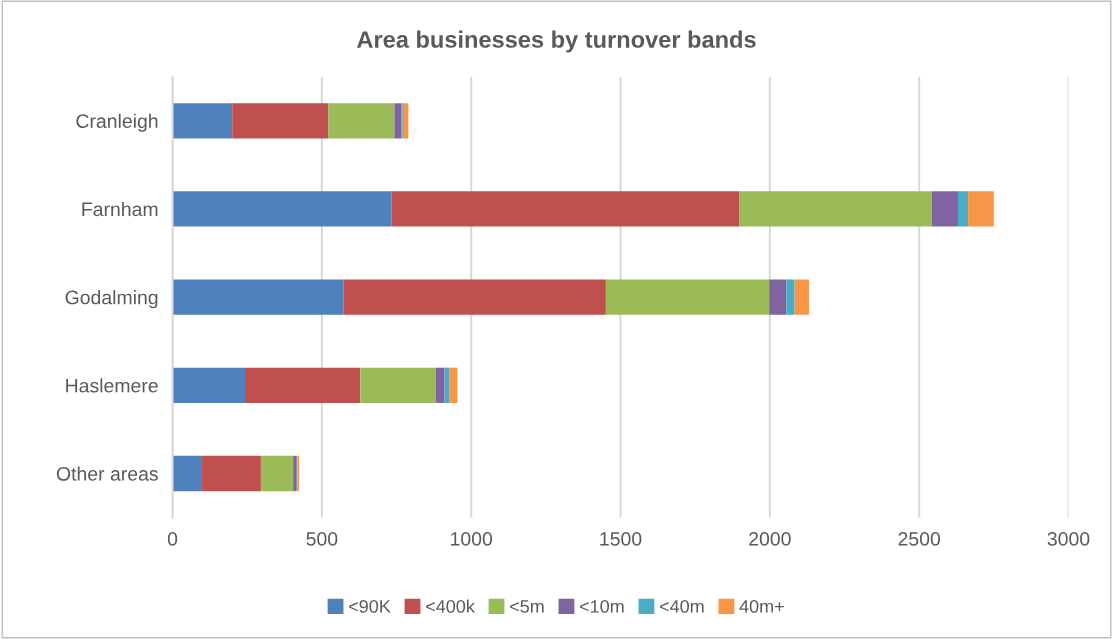  Describe the element at coordinates (370, 606) in the screenshot. I see `legend-label: <90K` at that location.